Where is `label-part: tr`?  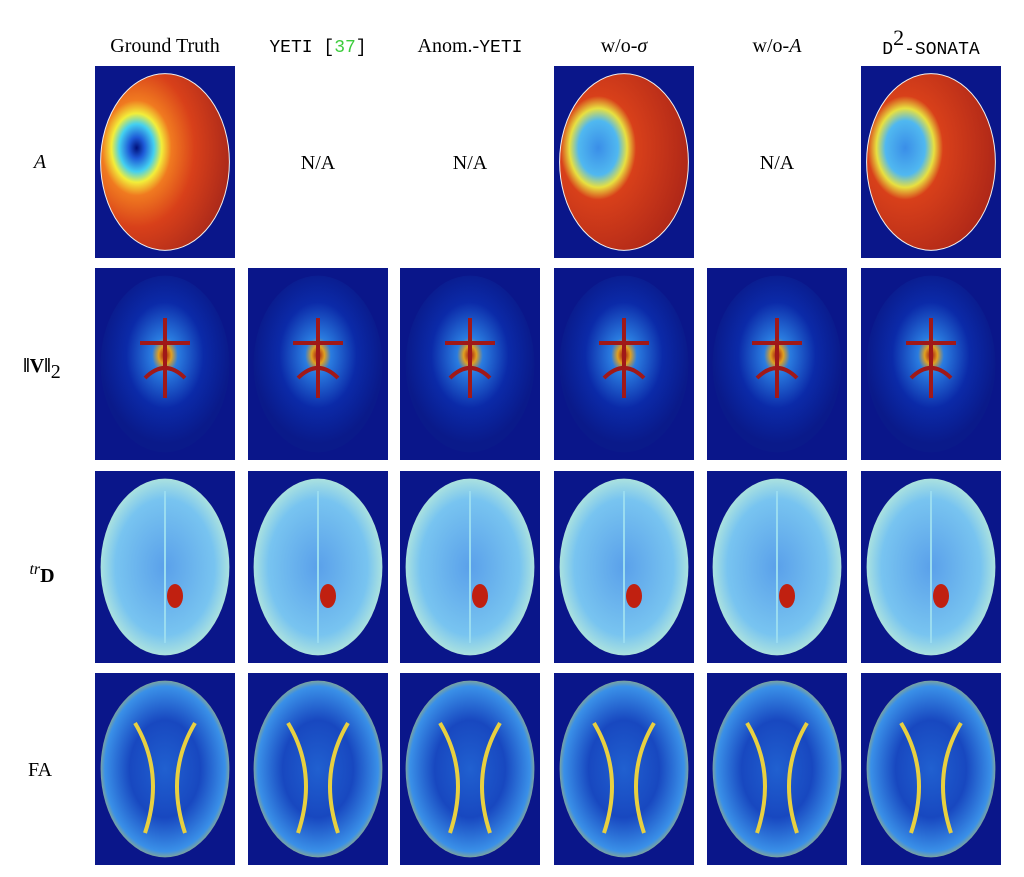 label-part: tr is located at coordinates (34, 569).